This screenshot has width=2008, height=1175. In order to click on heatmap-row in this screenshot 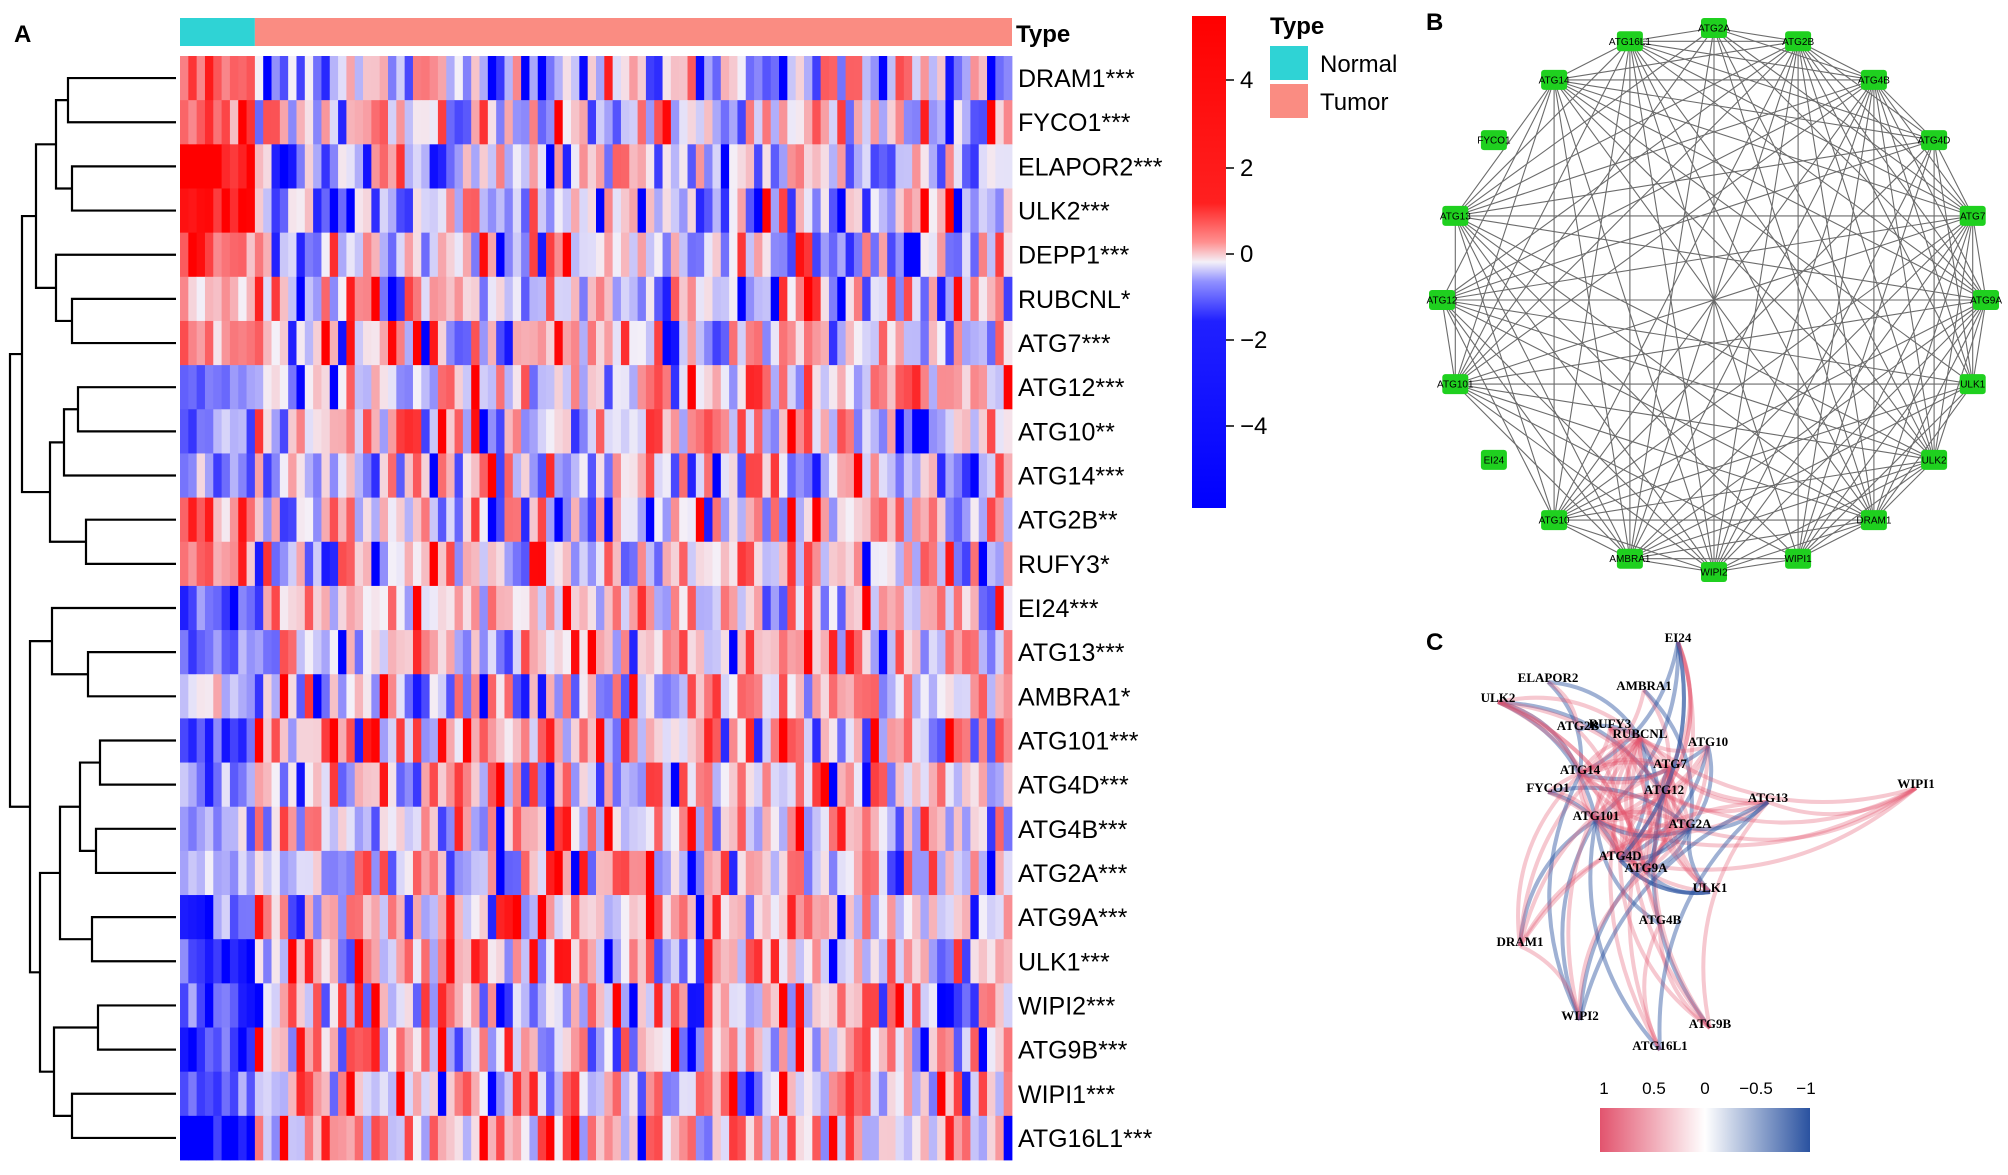, I will do `click(596, 740)`.